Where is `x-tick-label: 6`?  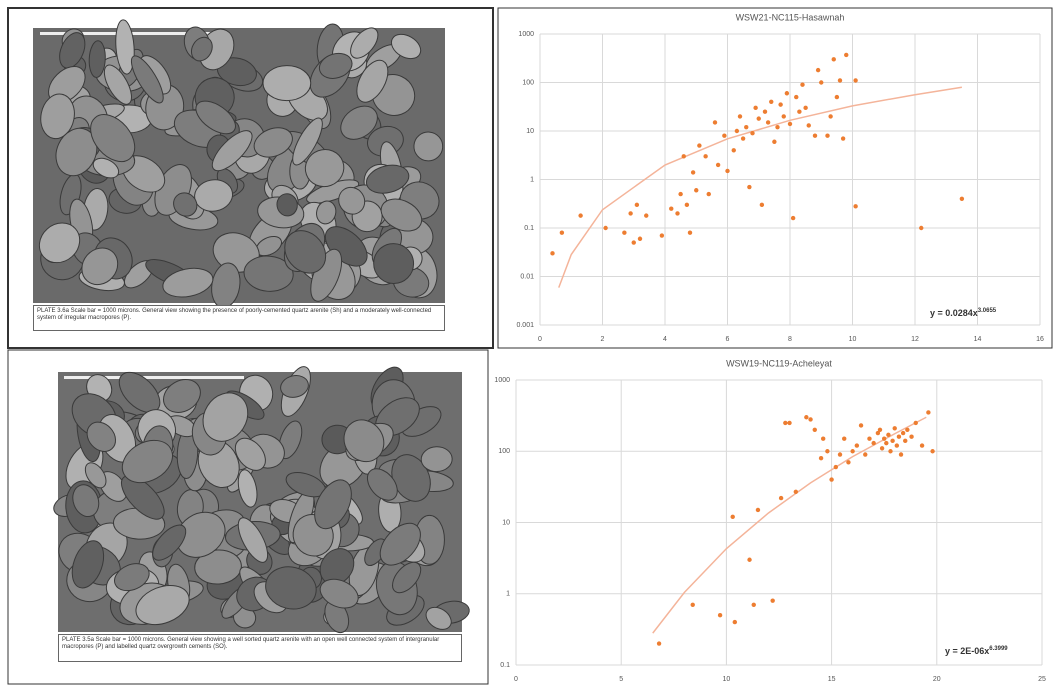
x-tick-label: 6 is located at coordinates (728, 339).